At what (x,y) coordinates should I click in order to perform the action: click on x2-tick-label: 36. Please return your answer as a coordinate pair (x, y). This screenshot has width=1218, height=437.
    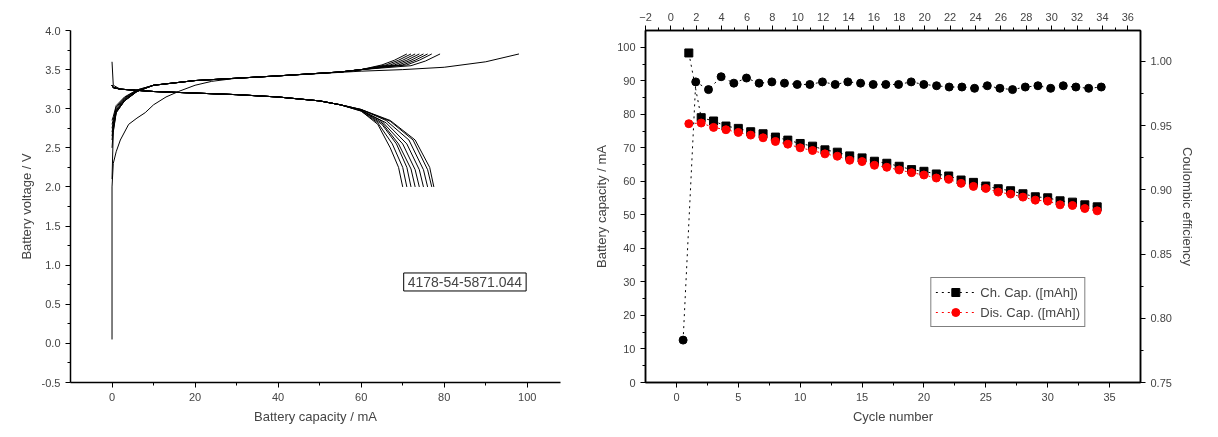
    Looking at the image, I should click on (1127, 16).